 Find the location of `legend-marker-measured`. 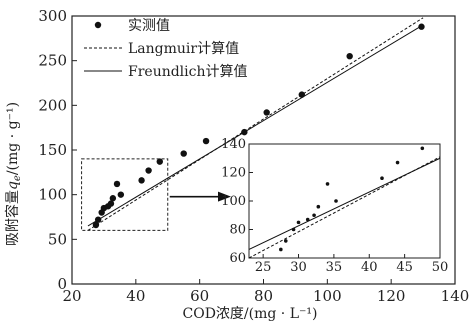

legend-marker-measured is located at coordinates (98, 25).